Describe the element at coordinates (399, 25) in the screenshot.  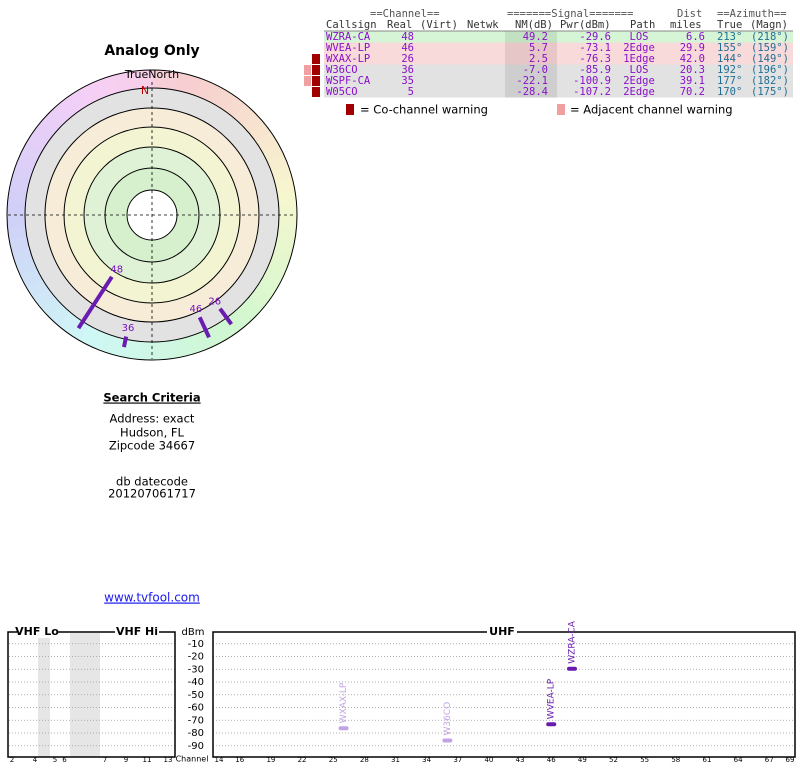
I see `column-header: Real` at that location.